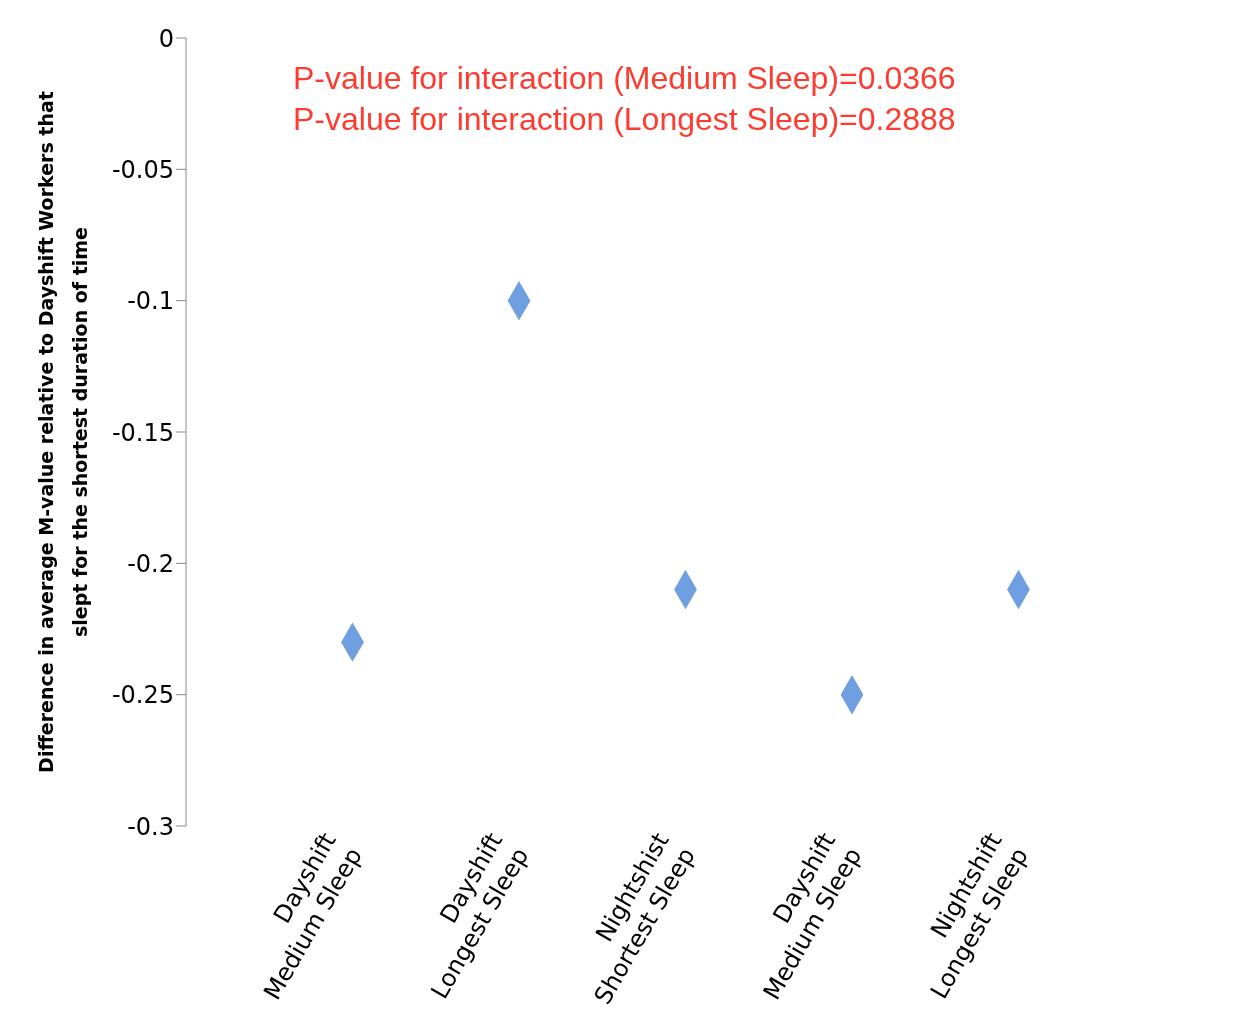 The height and width of the screenshot is (1032, 1252). Describe the element at coordinates (150, 301) in the screenshot. I see `y-tick-label: -0.1` at that location.